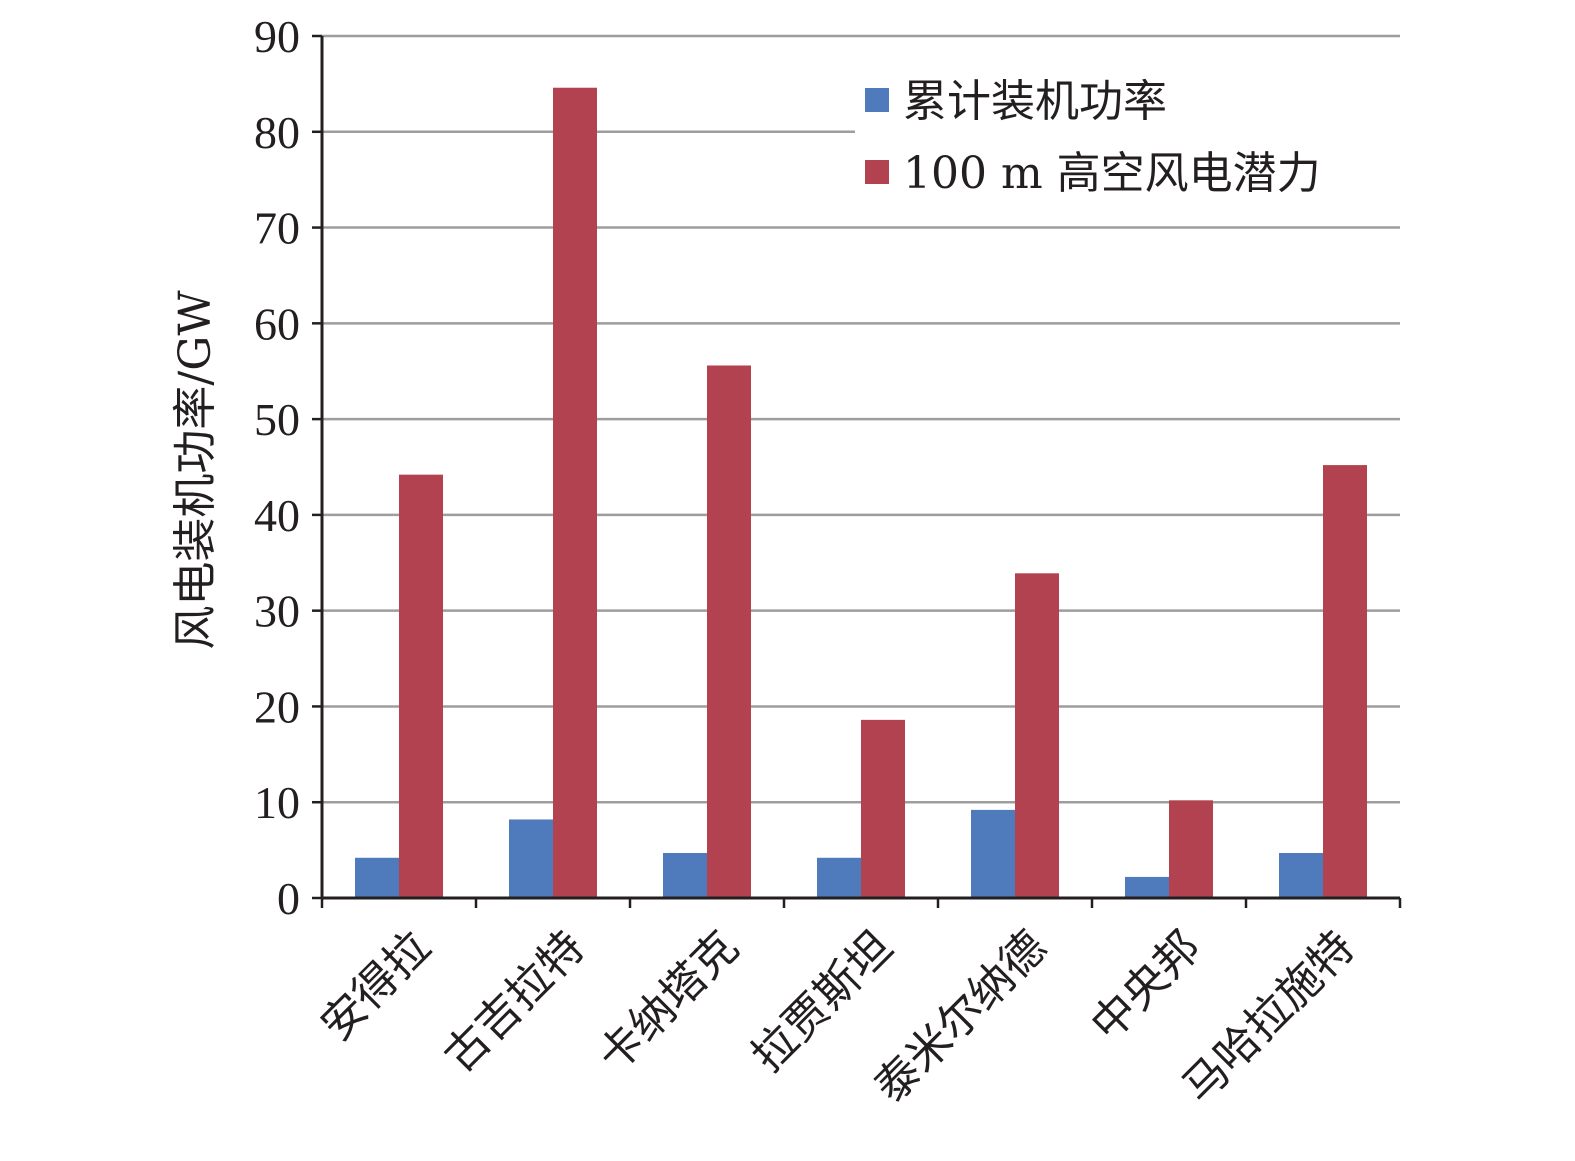  I want to click on category-label: 中央邦, so click(1145, 985).